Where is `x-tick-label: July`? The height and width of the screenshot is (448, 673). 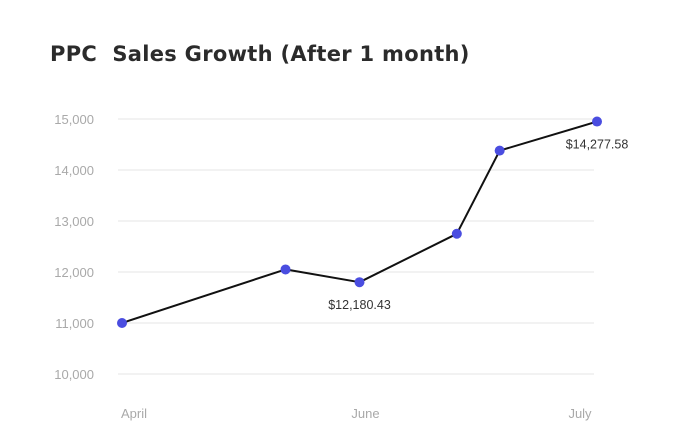 x-tick-label: July is located at coordinates (580, 413).